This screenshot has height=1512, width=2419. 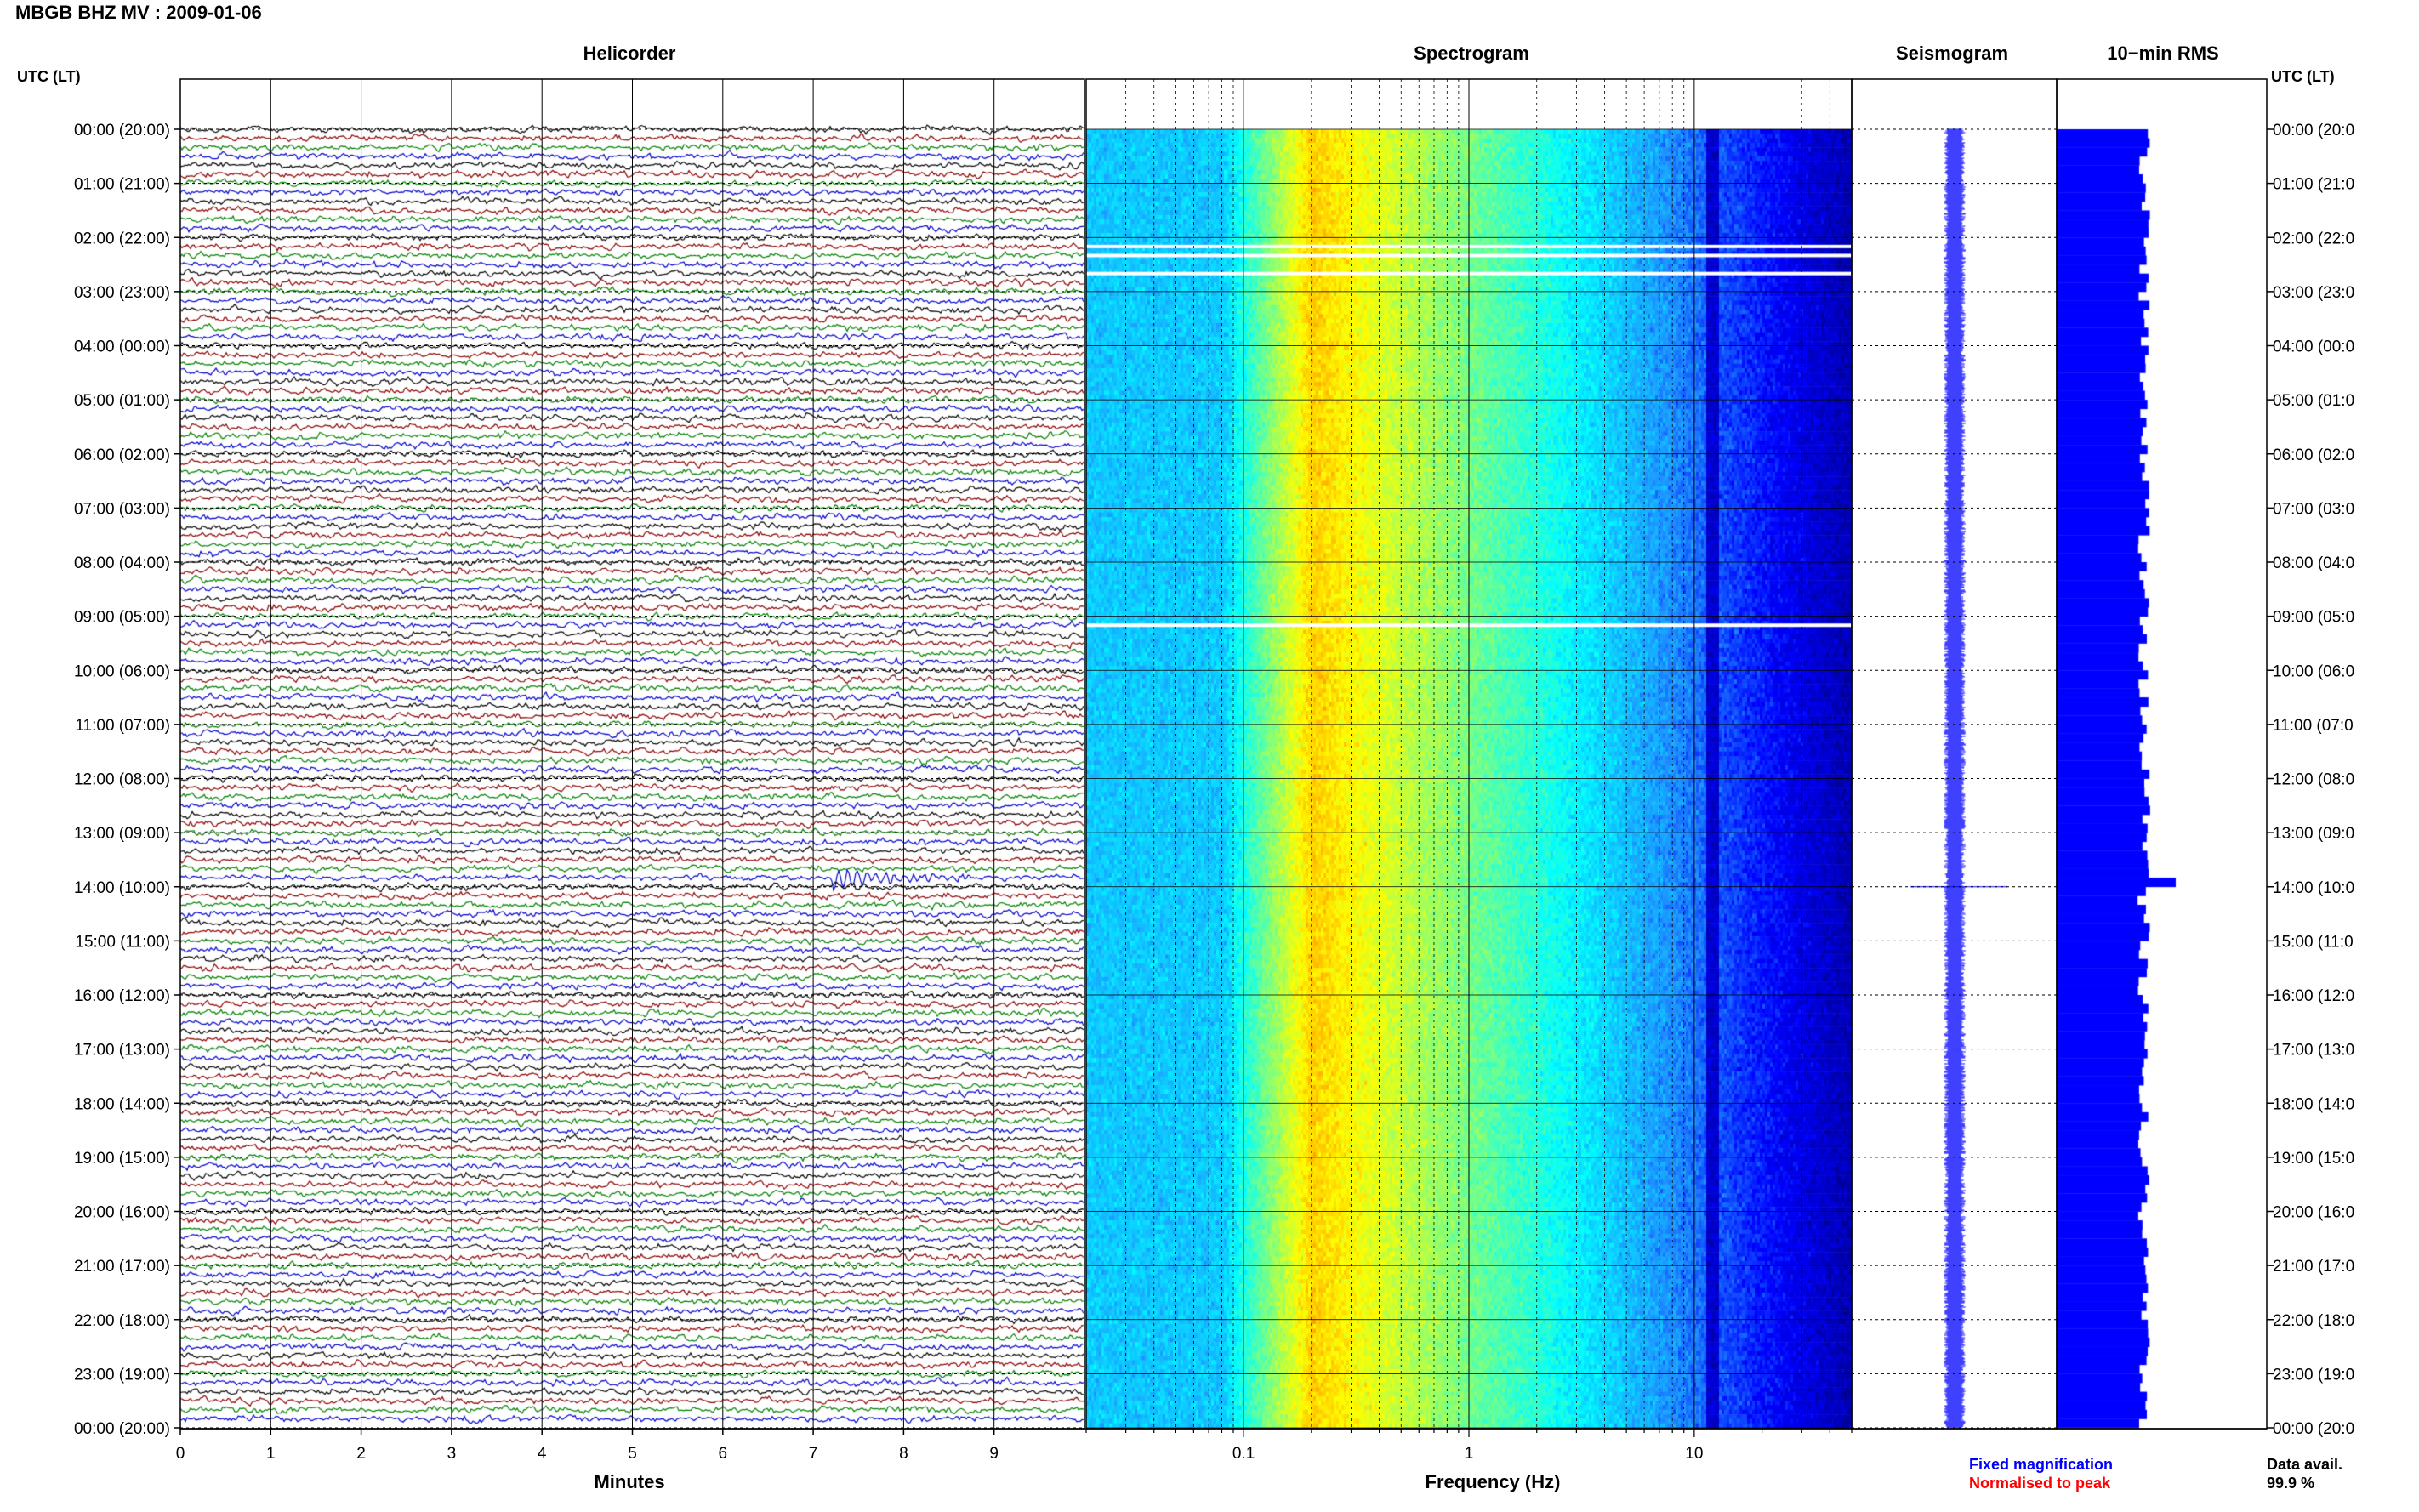 I want to click on y-tick-label-left: 23:00 (19:00), so click(x=122, y=1375).